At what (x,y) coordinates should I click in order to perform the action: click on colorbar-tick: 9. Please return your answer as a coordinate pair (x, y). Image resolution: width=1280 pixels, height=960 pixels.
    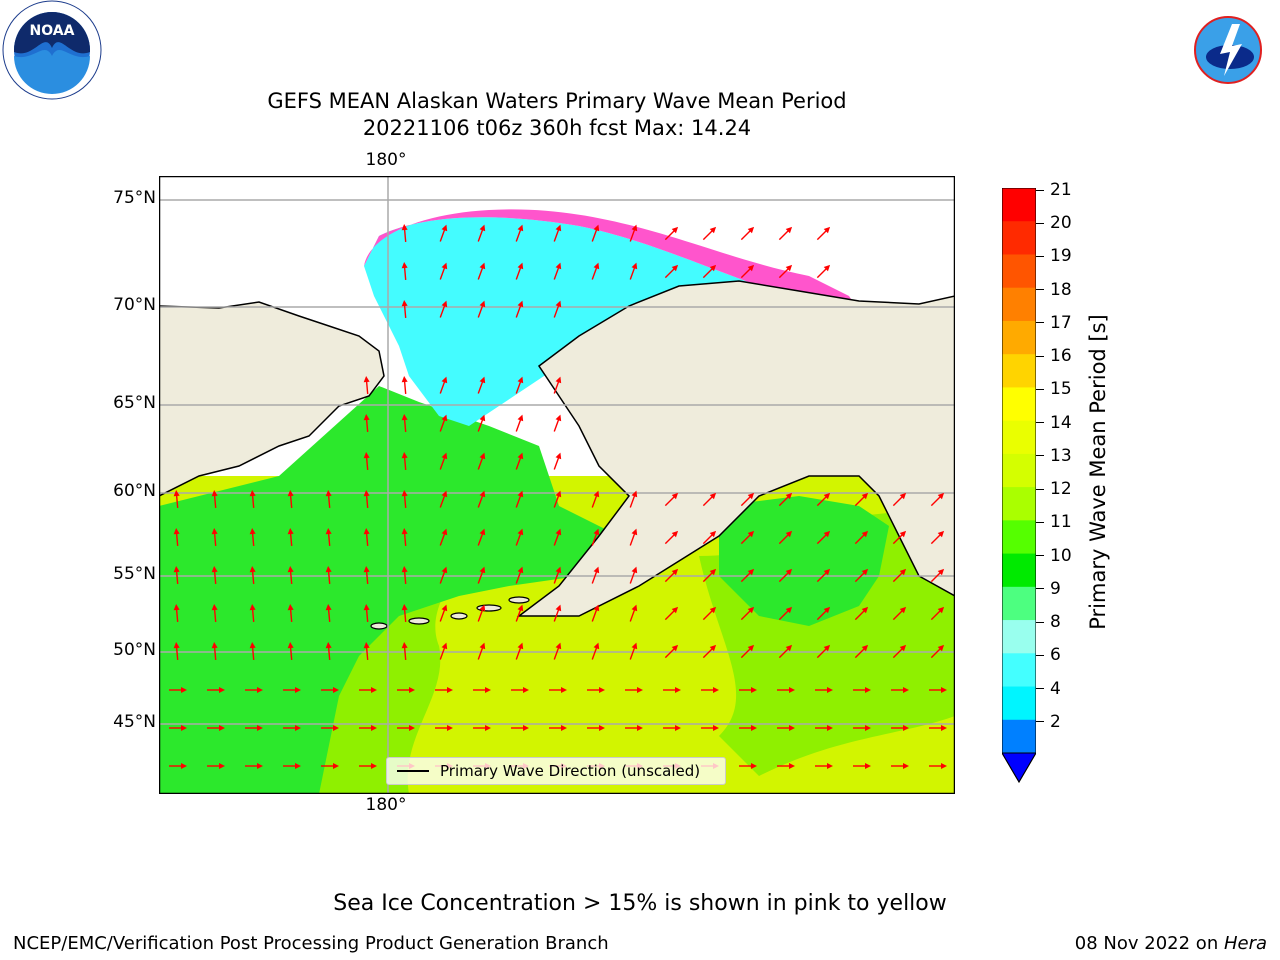
    Looking at the image, I should click on (1048, 589).